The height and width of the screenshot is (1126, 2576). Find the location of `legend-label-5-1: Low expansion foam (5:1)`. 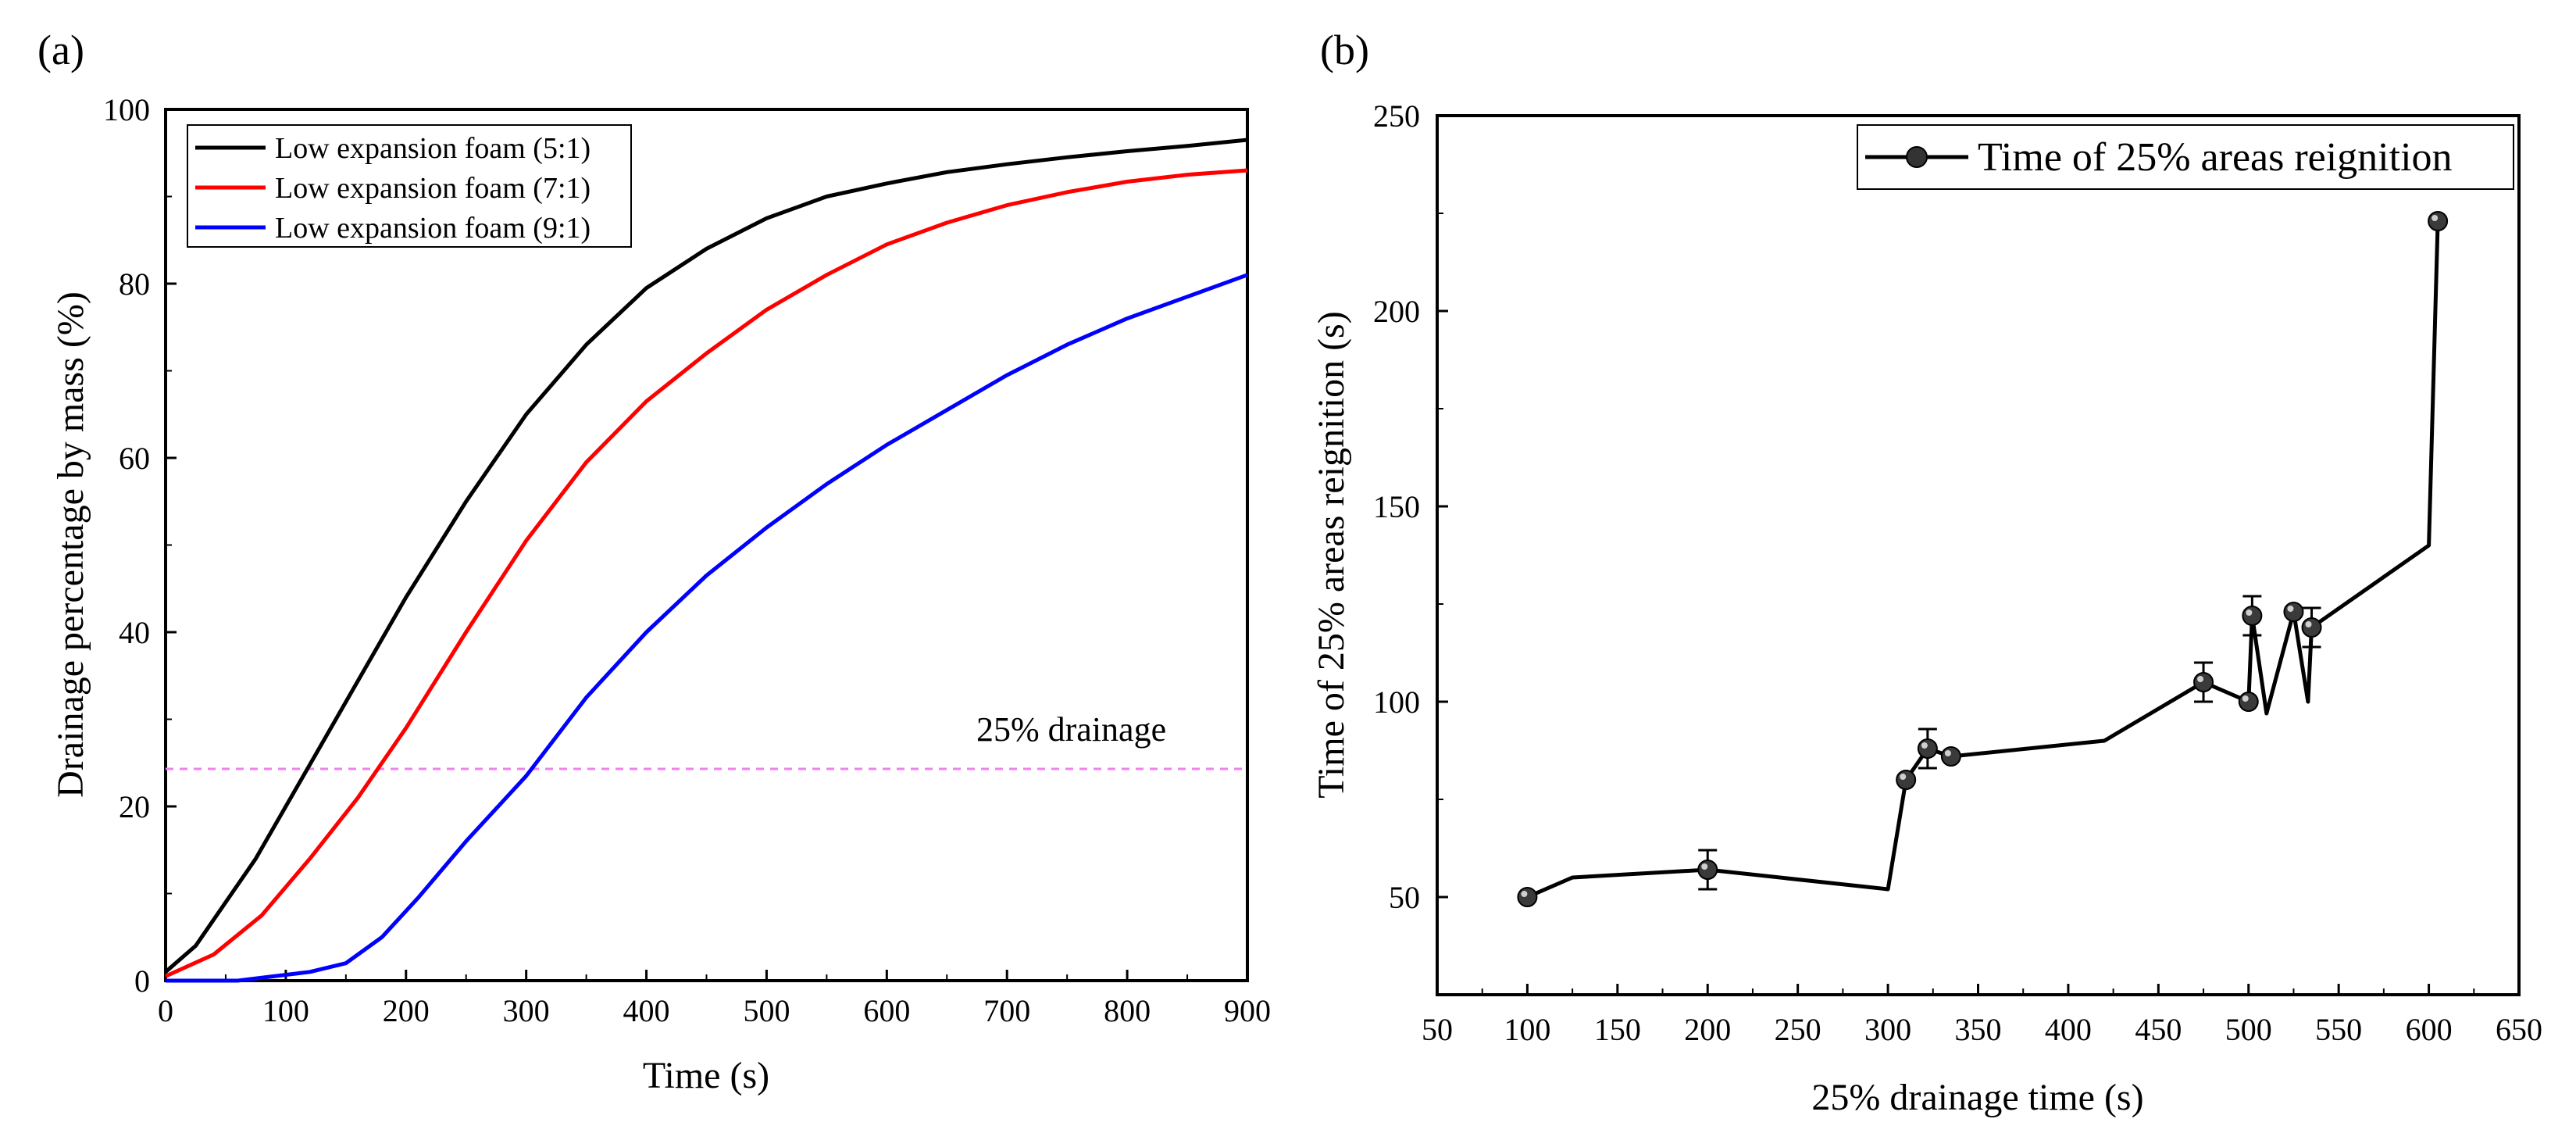

legend-label-5-1: Low expansion foam (5:1) is located at coordinates (432, 148).